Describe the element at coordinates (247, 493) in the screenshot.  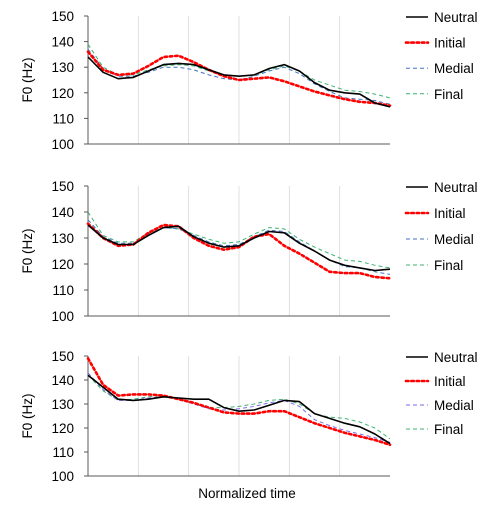
I see `x-axis-title: Normalized time` at that location.